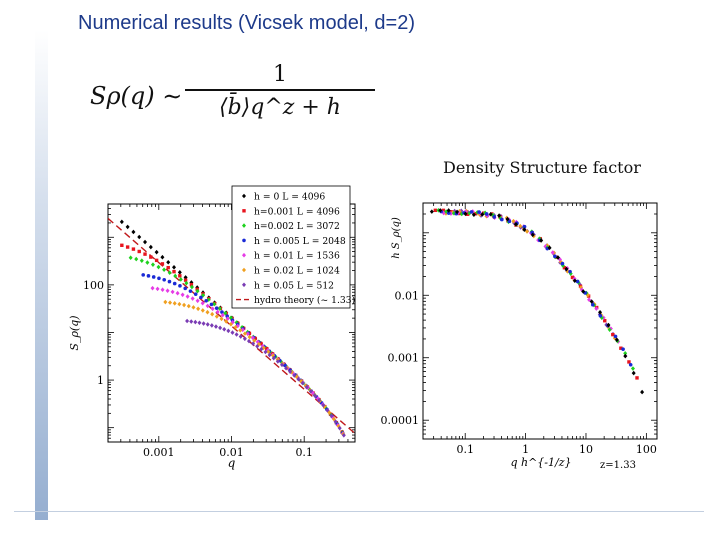 This screenshot has width=720, height=540. What do you see at coordinates (407, 295) in the screenshot?
I see `y-tick-label: 0.01` at bounding box center [407, 295].